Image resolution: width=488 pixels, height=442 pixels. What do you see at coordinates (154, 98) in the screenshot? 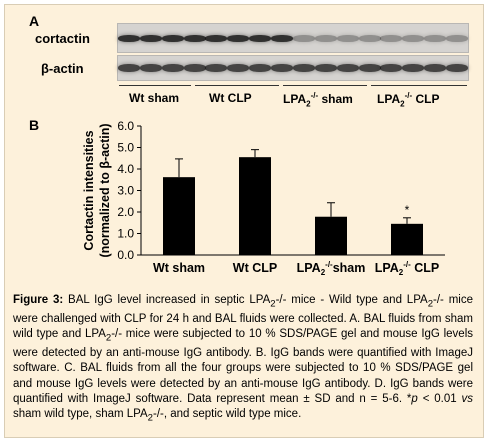
I see `blot-group-label-1: Wt sham` at bounding box center [154, 98].